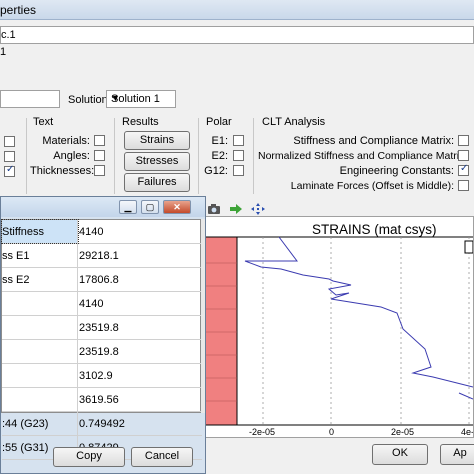 This screenshot has width=474, height=474. I want to click on engineering-constants-checkbox, so click(463, 169).